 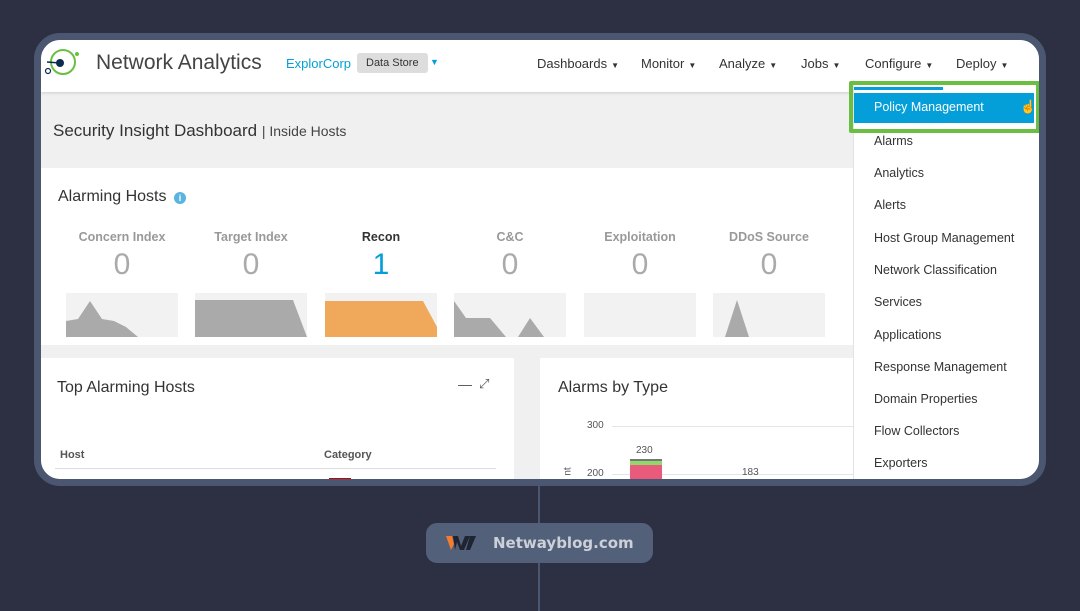 I want to click on sparkline-cc, so click(x=510, y=315).